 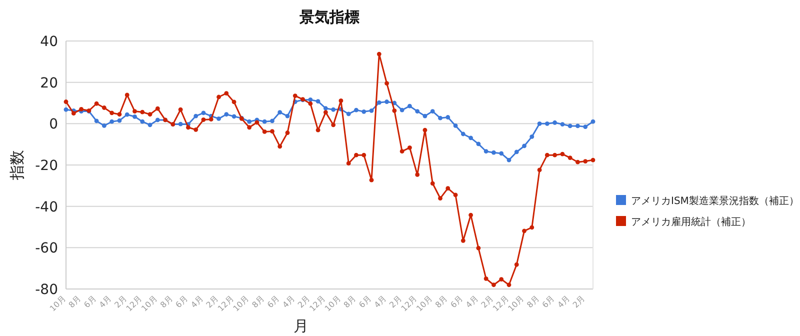 What do you see at coordinates (46, 248) in the screenshot?
I see `y-tick-label: -60` at bounding box center [46, 248].